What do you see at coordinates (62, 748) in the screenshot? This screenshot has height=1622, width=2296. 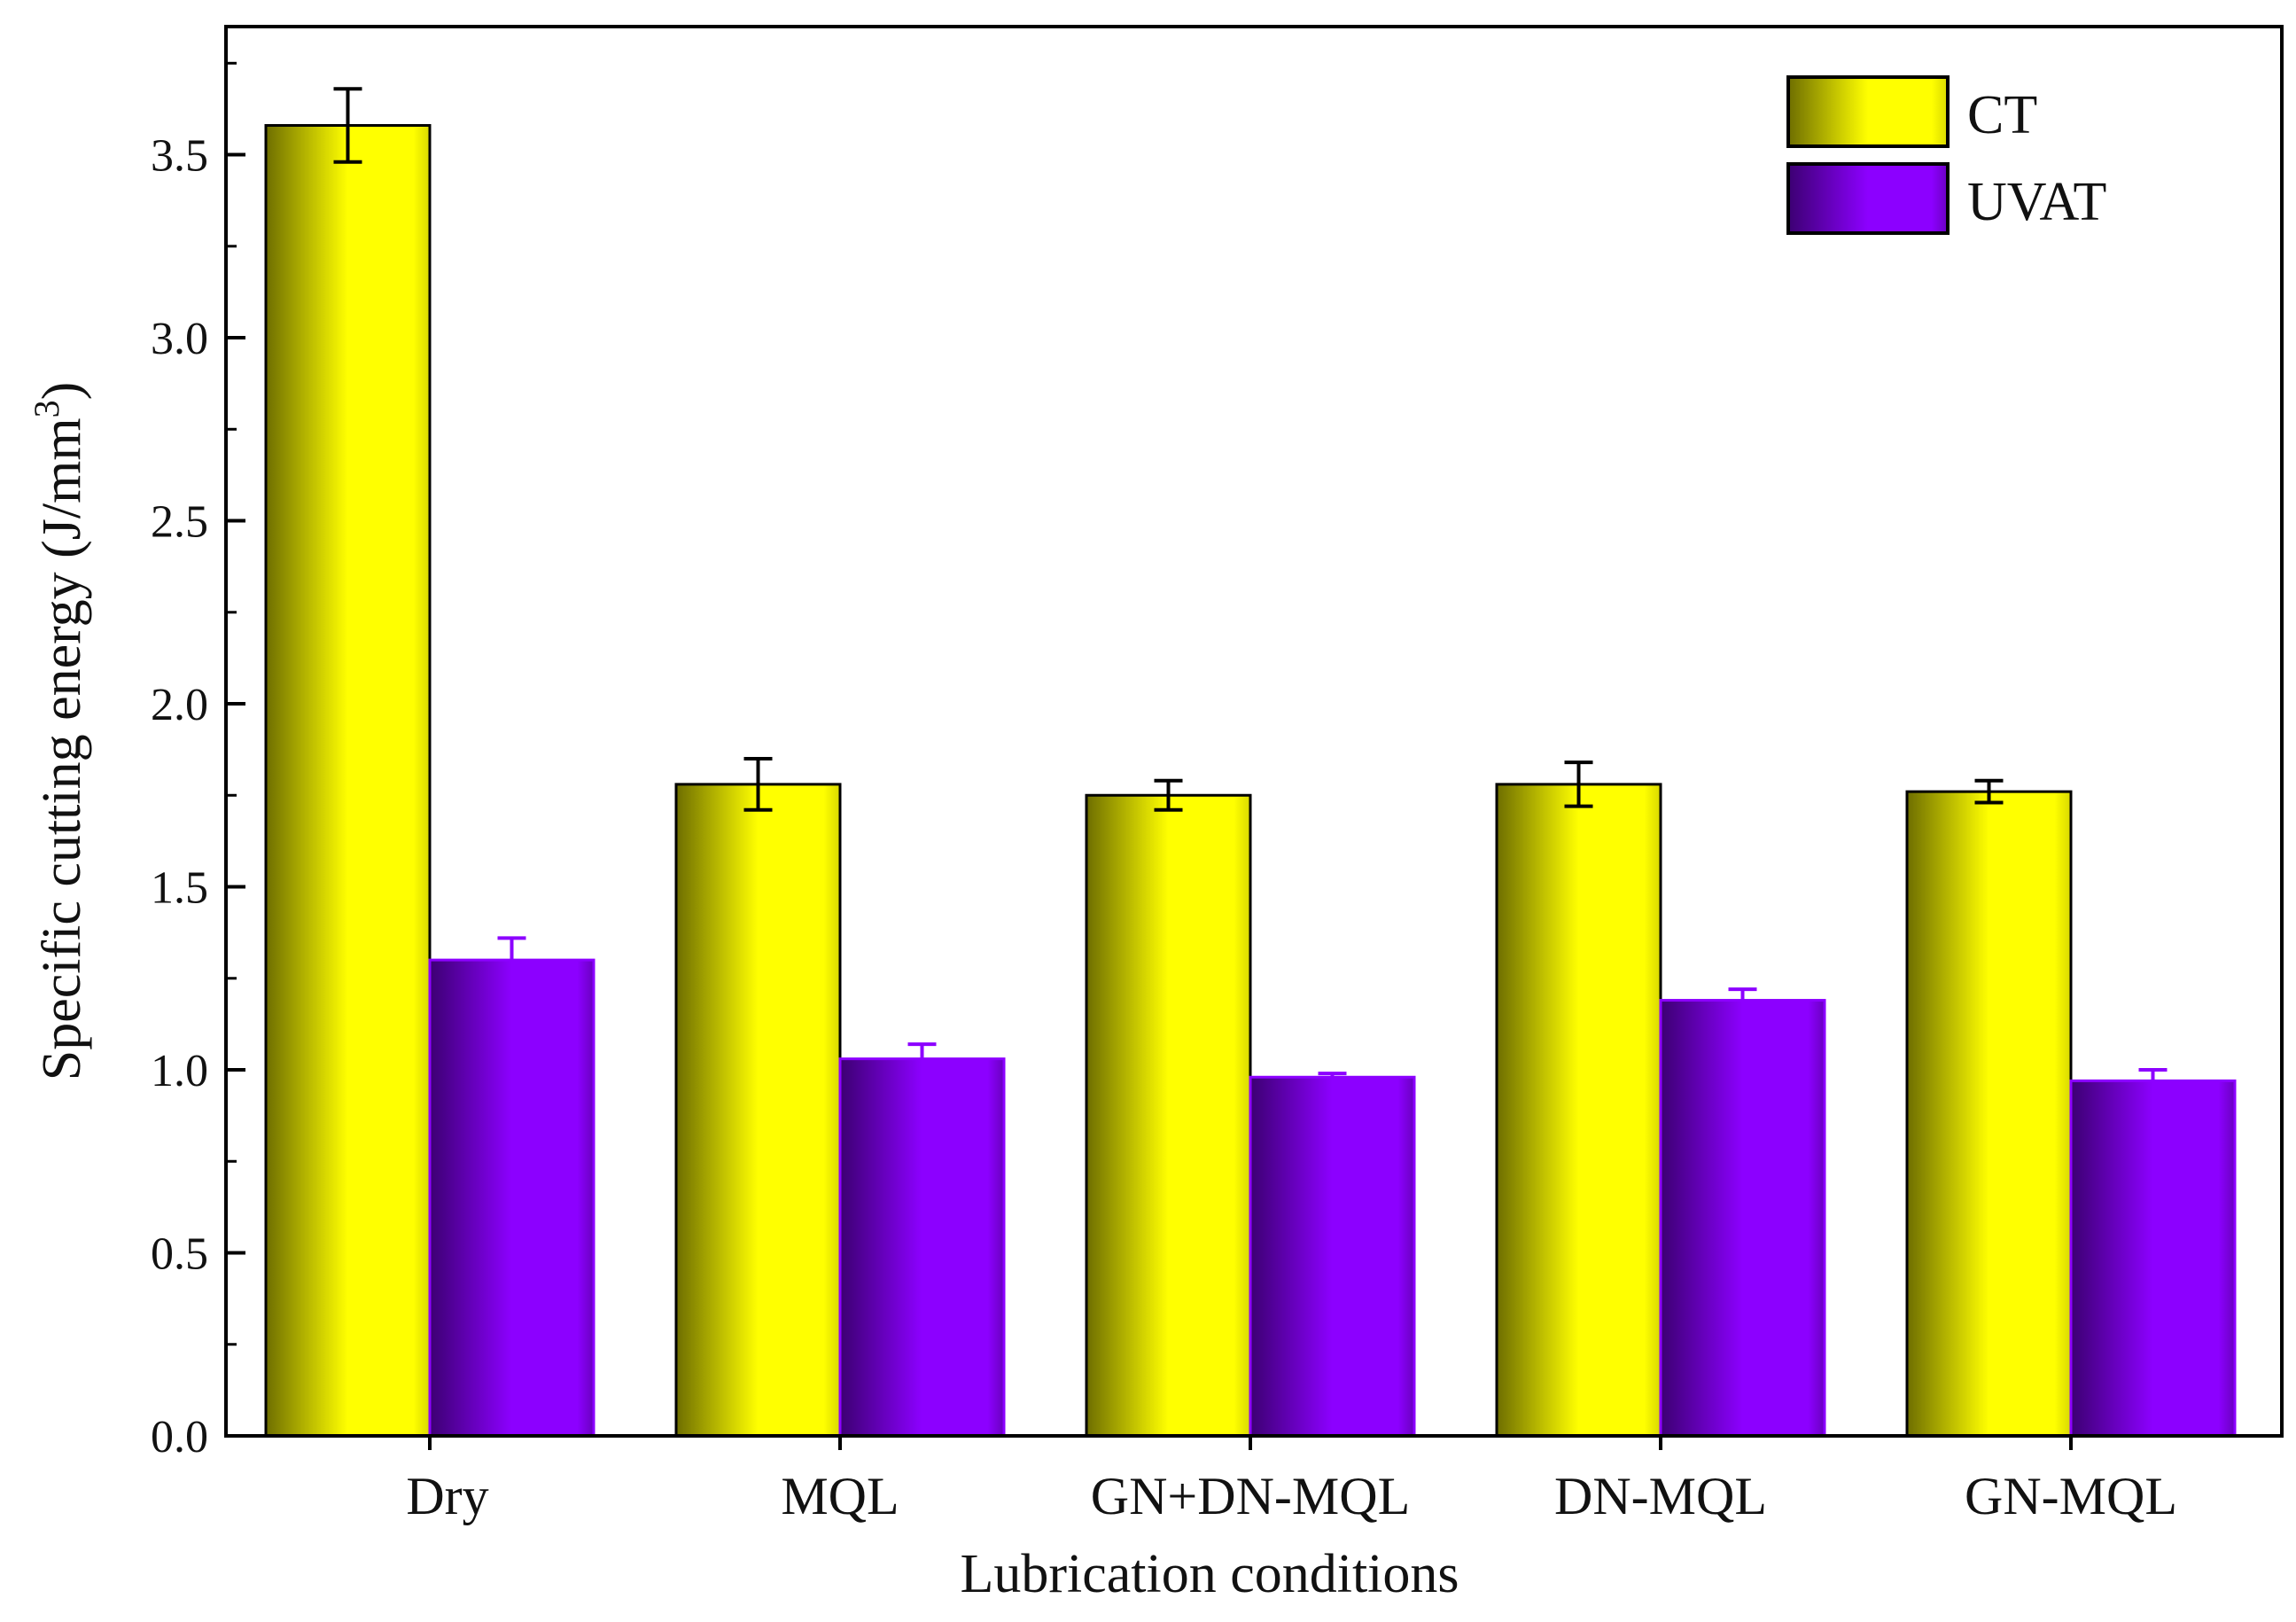 I see `y-axis-title-main: Specific cutting energy (J/mm` at bounding box center [62, 748].